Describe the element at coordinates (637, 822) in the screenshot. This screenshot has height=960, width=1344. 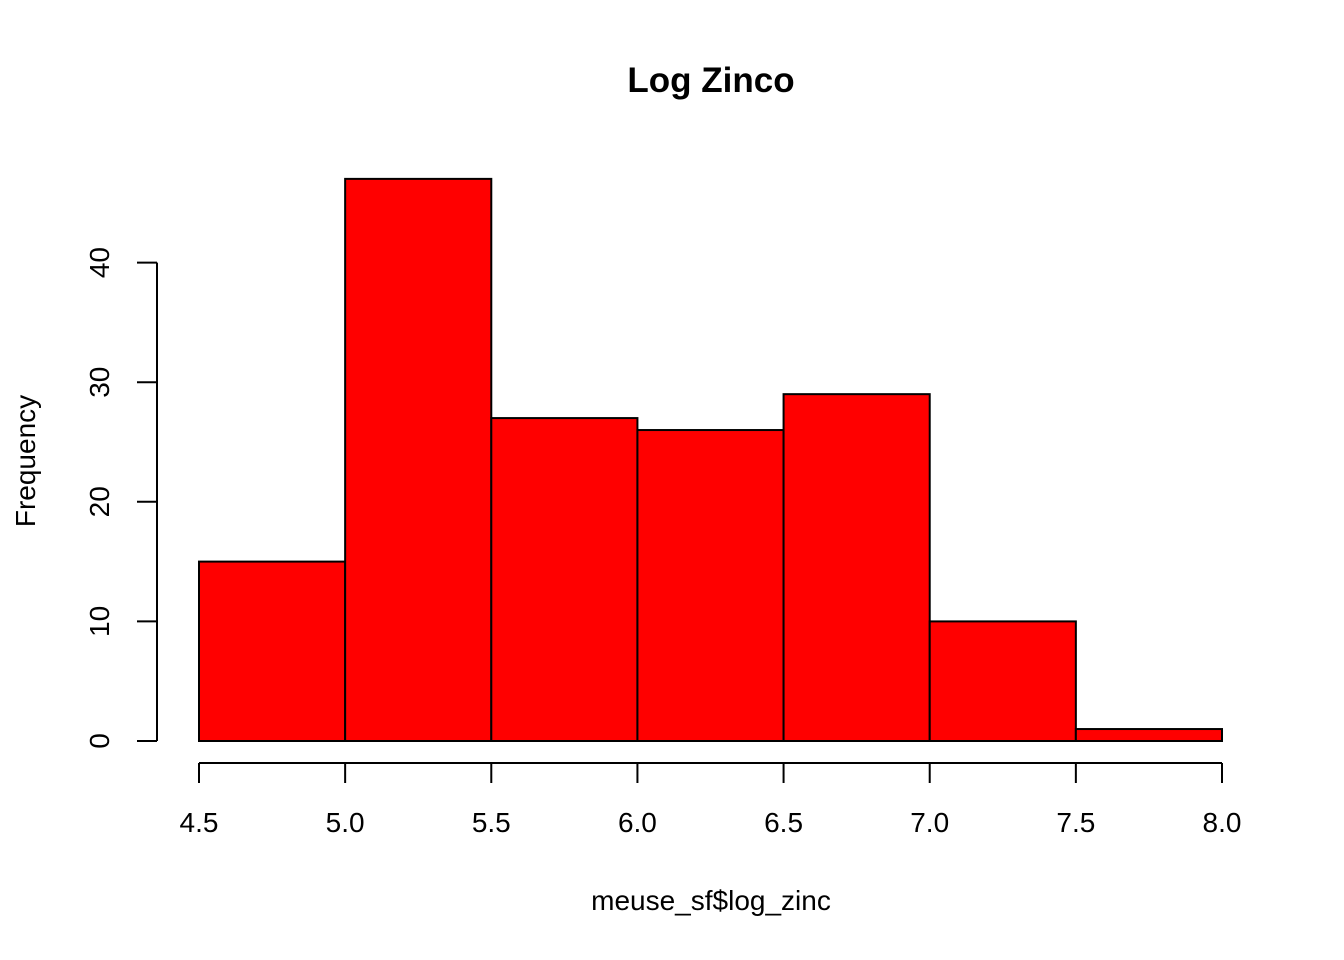
I see `x-tick-label-3: 6.0` at that location.